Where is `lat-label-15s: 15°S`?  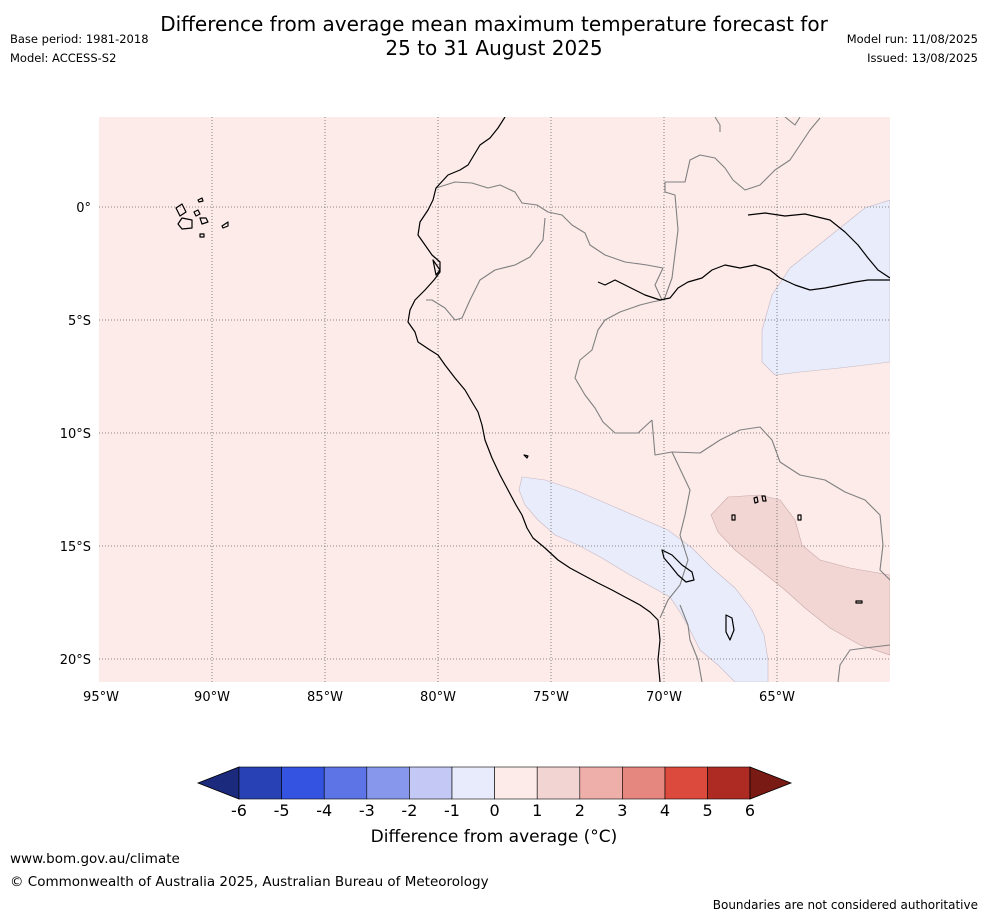
lat-label-15s: 15°S is located at coordinates (75, 547).